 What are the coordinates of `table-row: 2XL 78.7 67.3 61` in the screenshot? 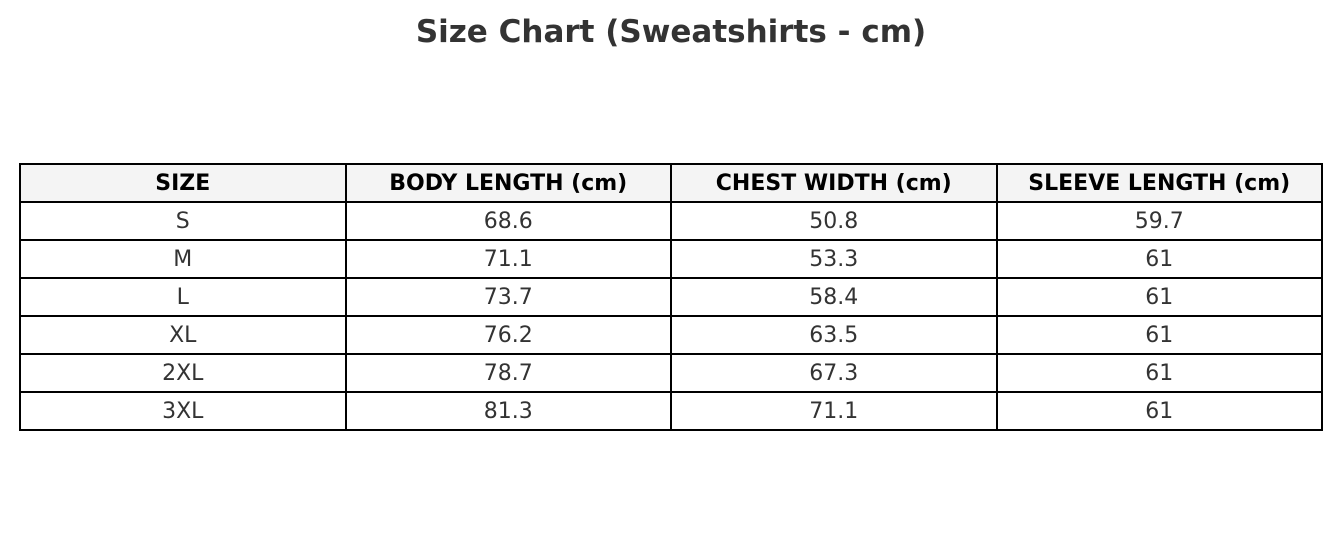 It's located at (671, 373).